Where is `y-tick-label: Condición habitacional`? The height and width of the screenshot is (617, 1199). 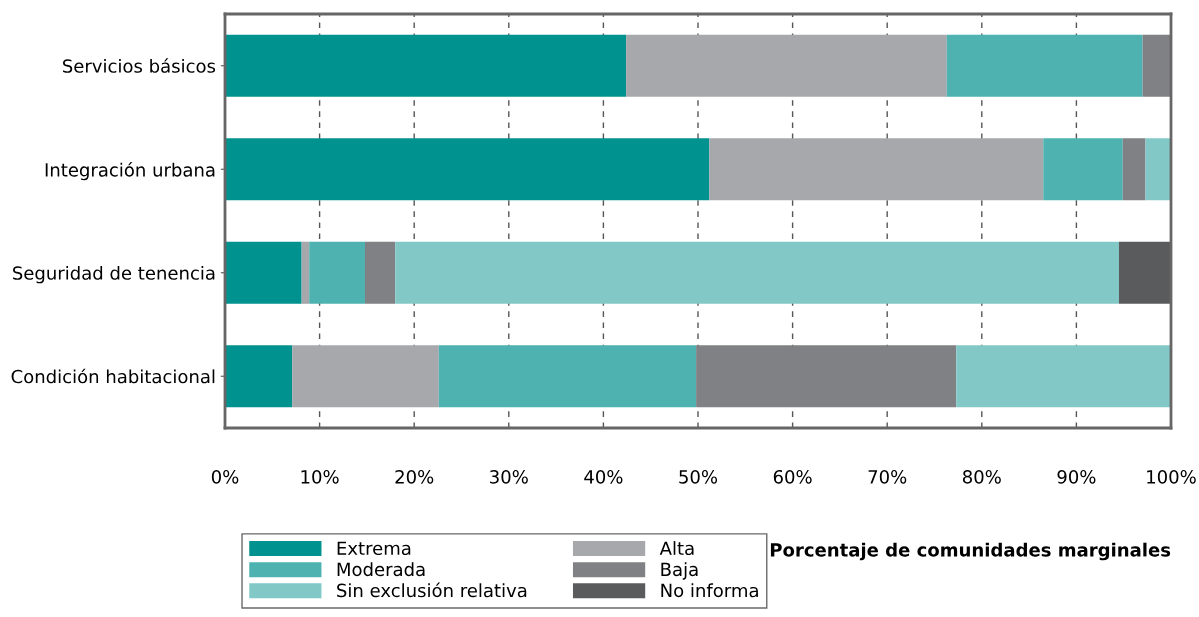
y-tick-label: Condición habitacional is located at coordinates (113, 376).